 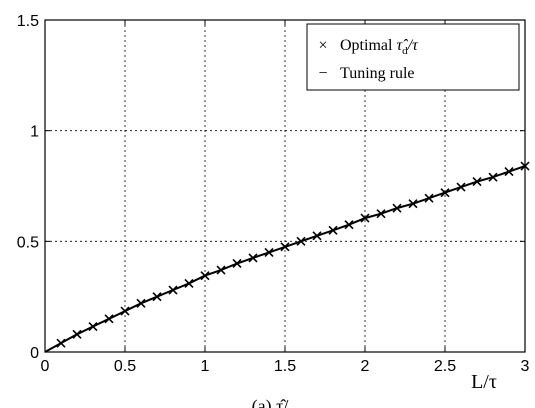 I want to click on legend-entry-1-prefix: Optimal, so click(x=366, y=45).